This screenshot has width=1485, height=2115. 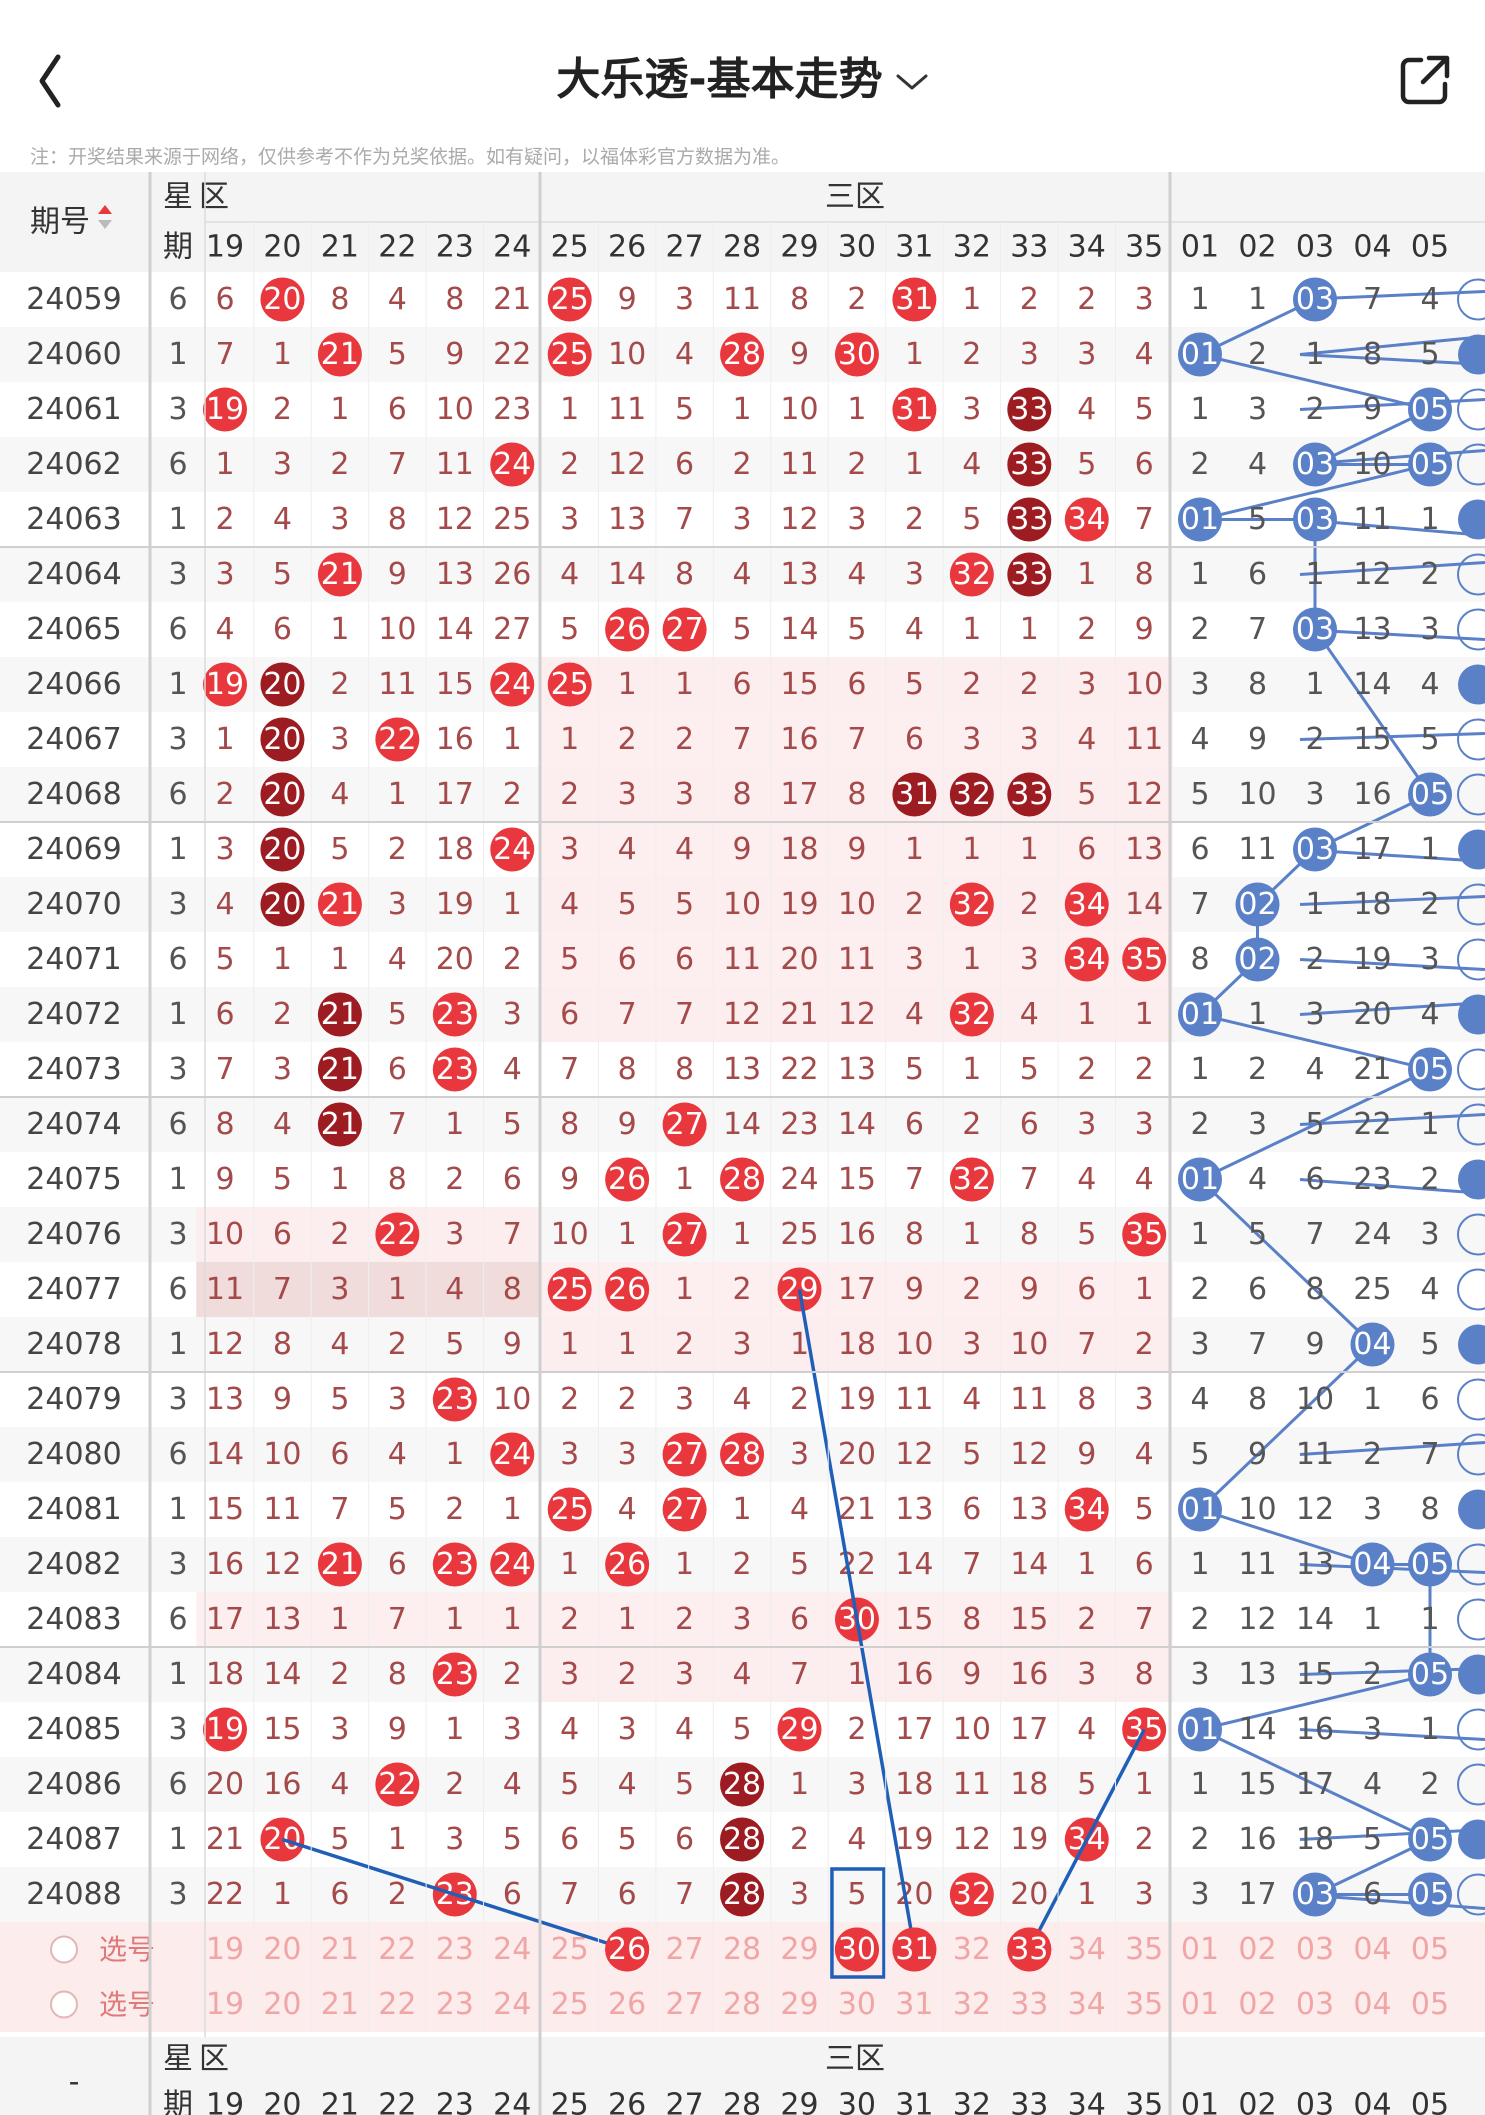 I want to click on selected-ball-number: 30, so click(x=857, y=1949).